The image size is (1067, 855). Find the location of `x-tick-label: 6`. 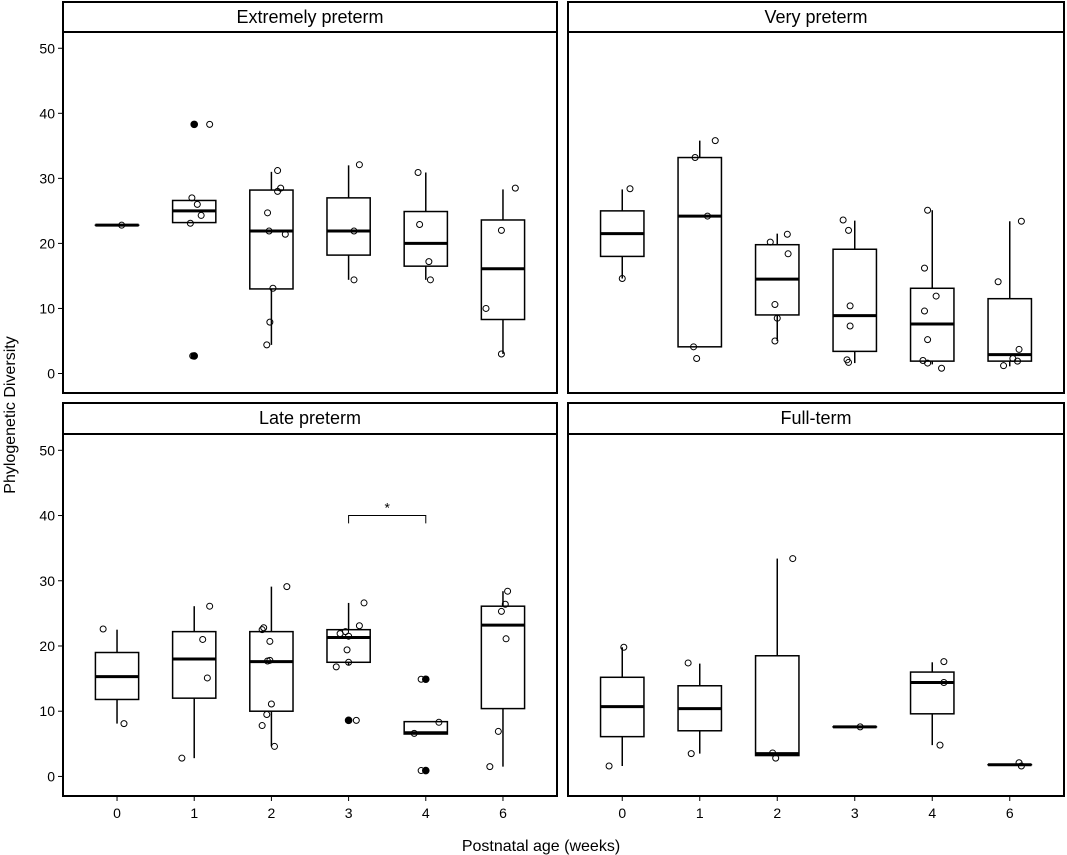

x-tick-label: 6 is located at coordinates (1010, 813).